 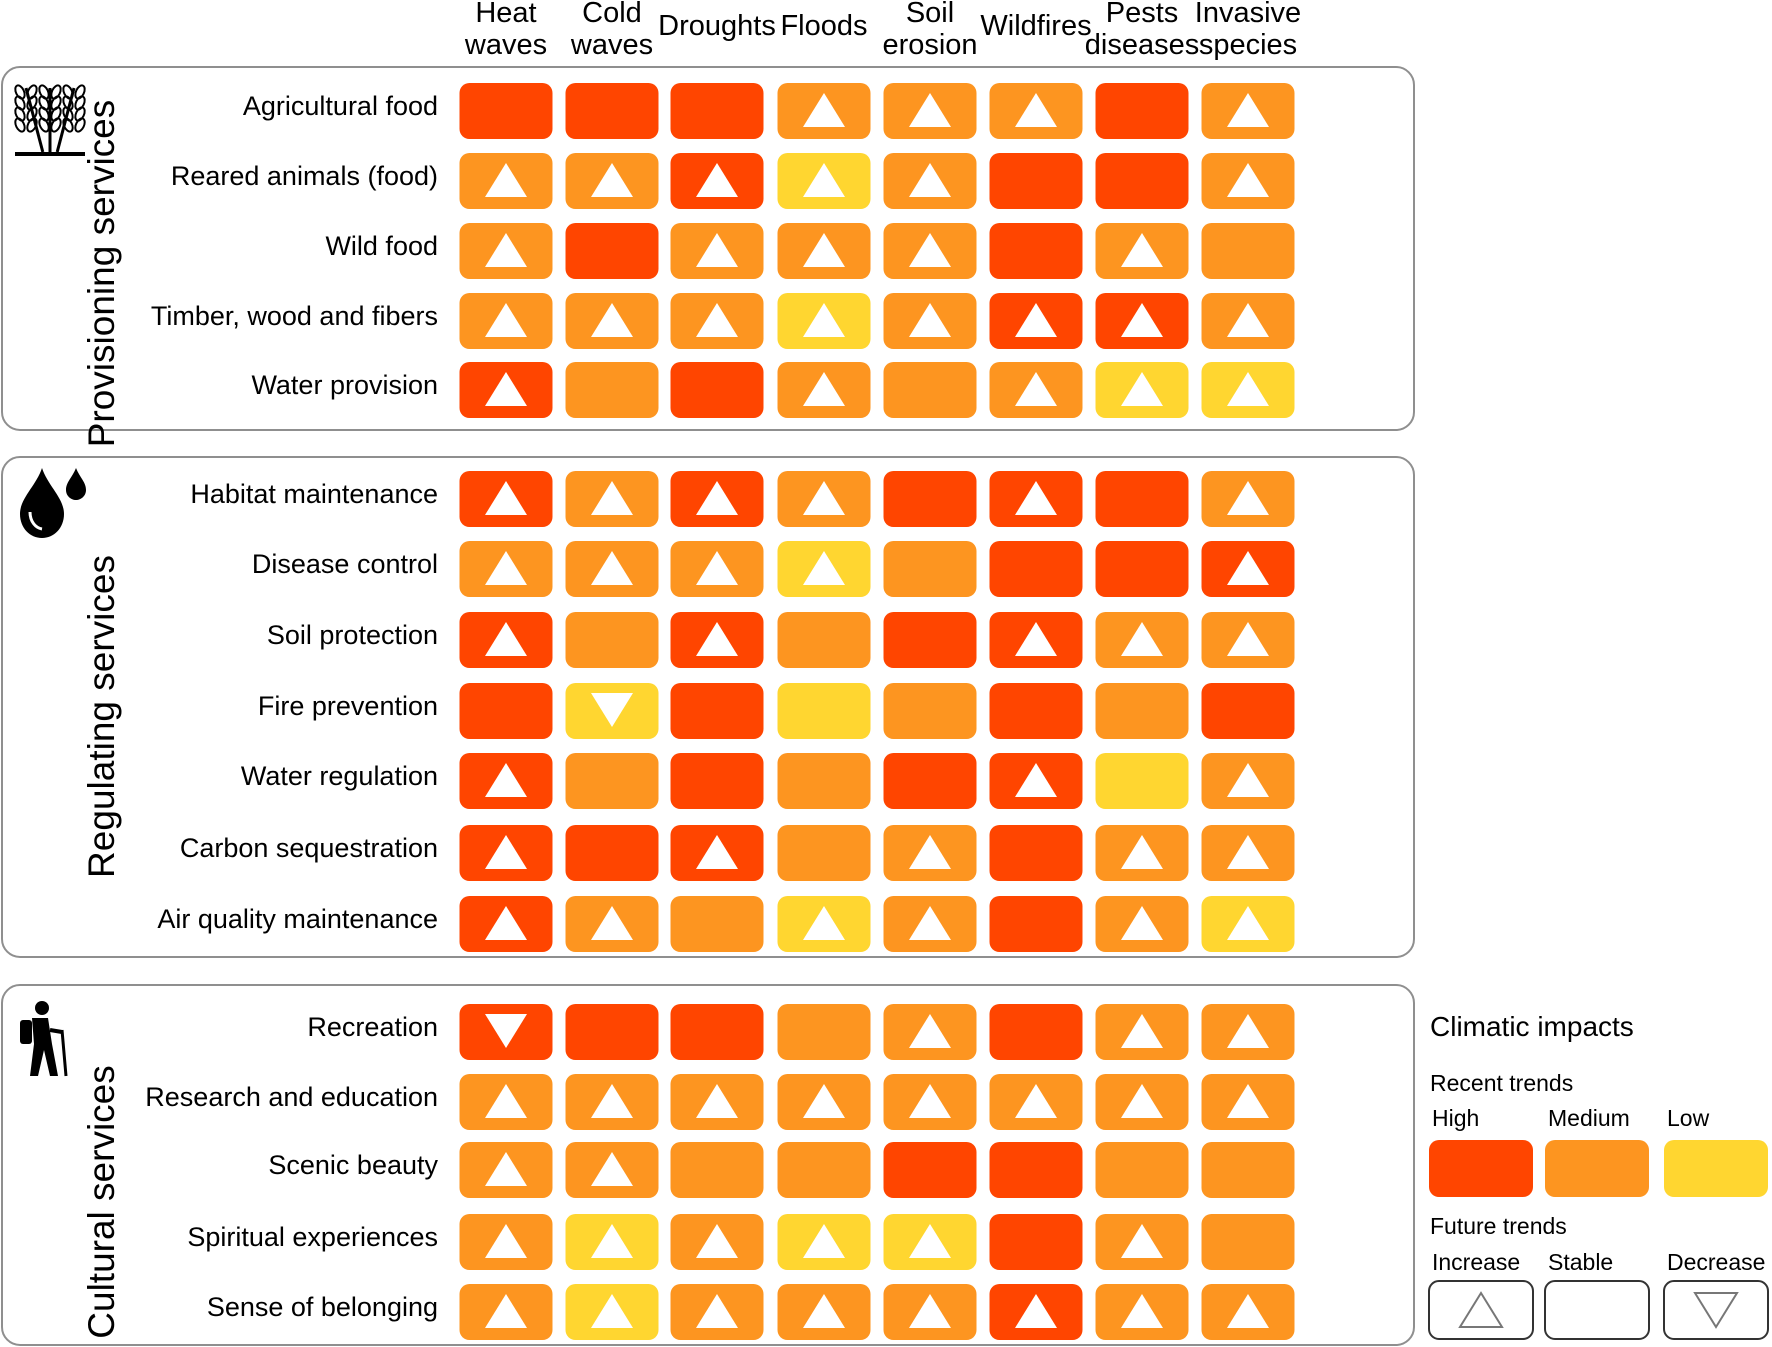 What do you see at coordinates (1580, 1262) in the screenshot?
I see `legend-future-label: Stable` at bounding box center [1580, 1262].